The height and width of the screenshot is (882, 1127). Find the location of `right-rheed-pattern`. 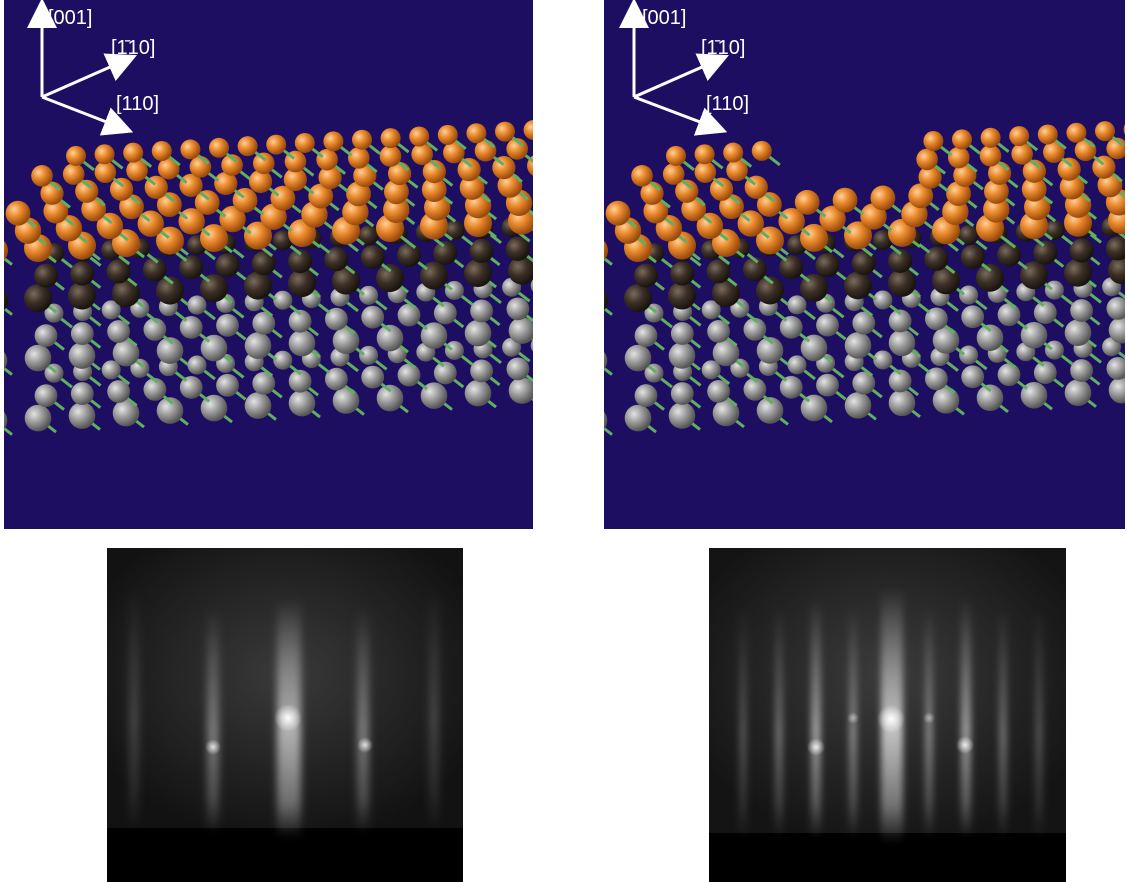

right-rheed-pattern is located at coordinates (887, 715).